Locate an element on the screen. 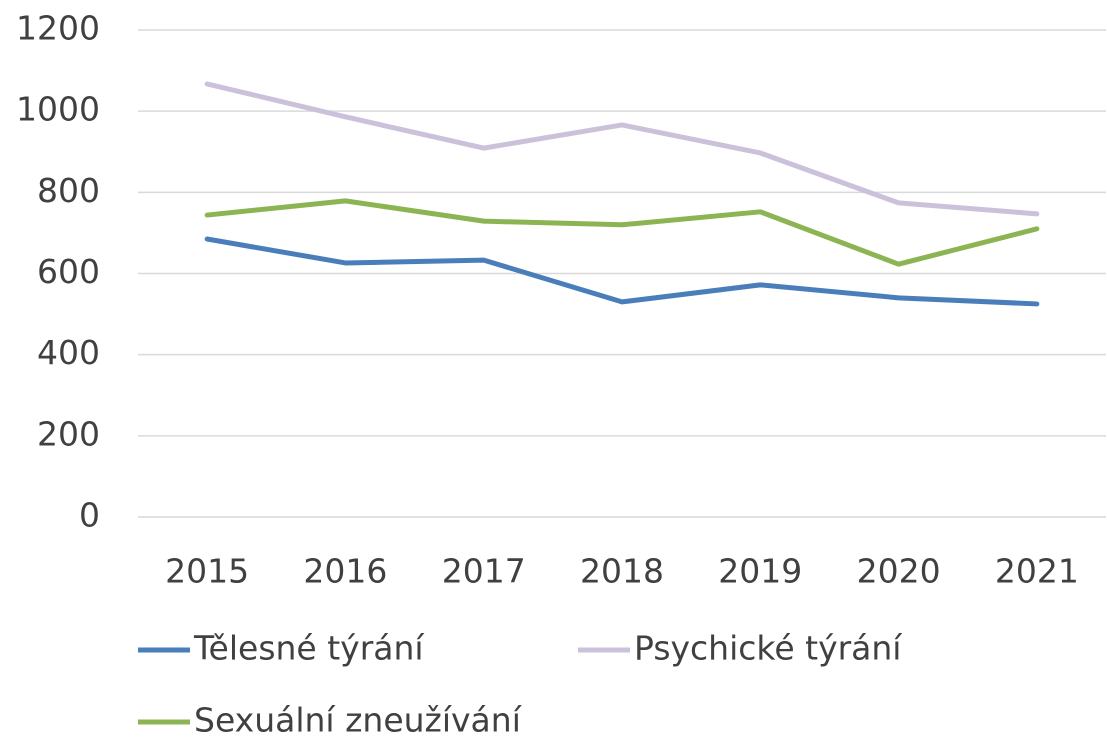 This screenshot has height=740, width=1107. y-tick-label: 400 is located at coordinates (68, 352).